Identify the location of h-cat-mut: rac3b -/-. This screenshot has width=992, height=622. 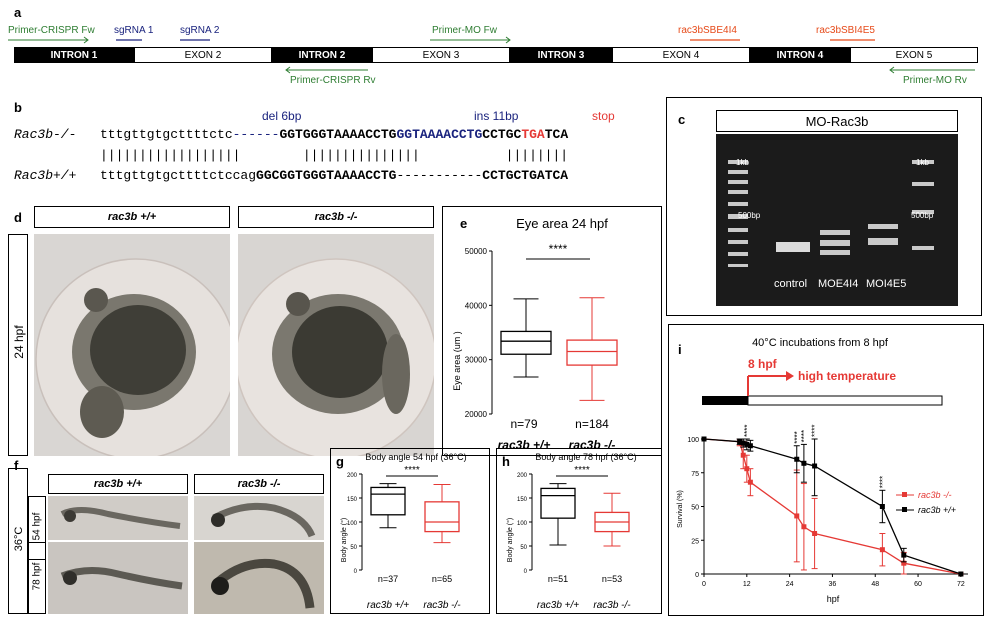
(612, 605).